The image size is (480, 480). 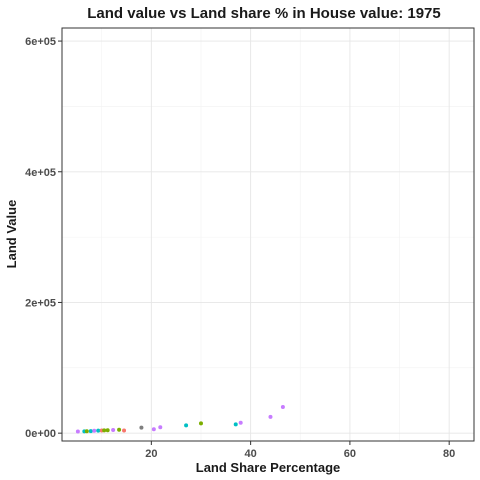 What do you see at coordinates (40, 173) in the screenshot?
I see `y-tick-label: 4e+05` at bounding box center [40, 173].